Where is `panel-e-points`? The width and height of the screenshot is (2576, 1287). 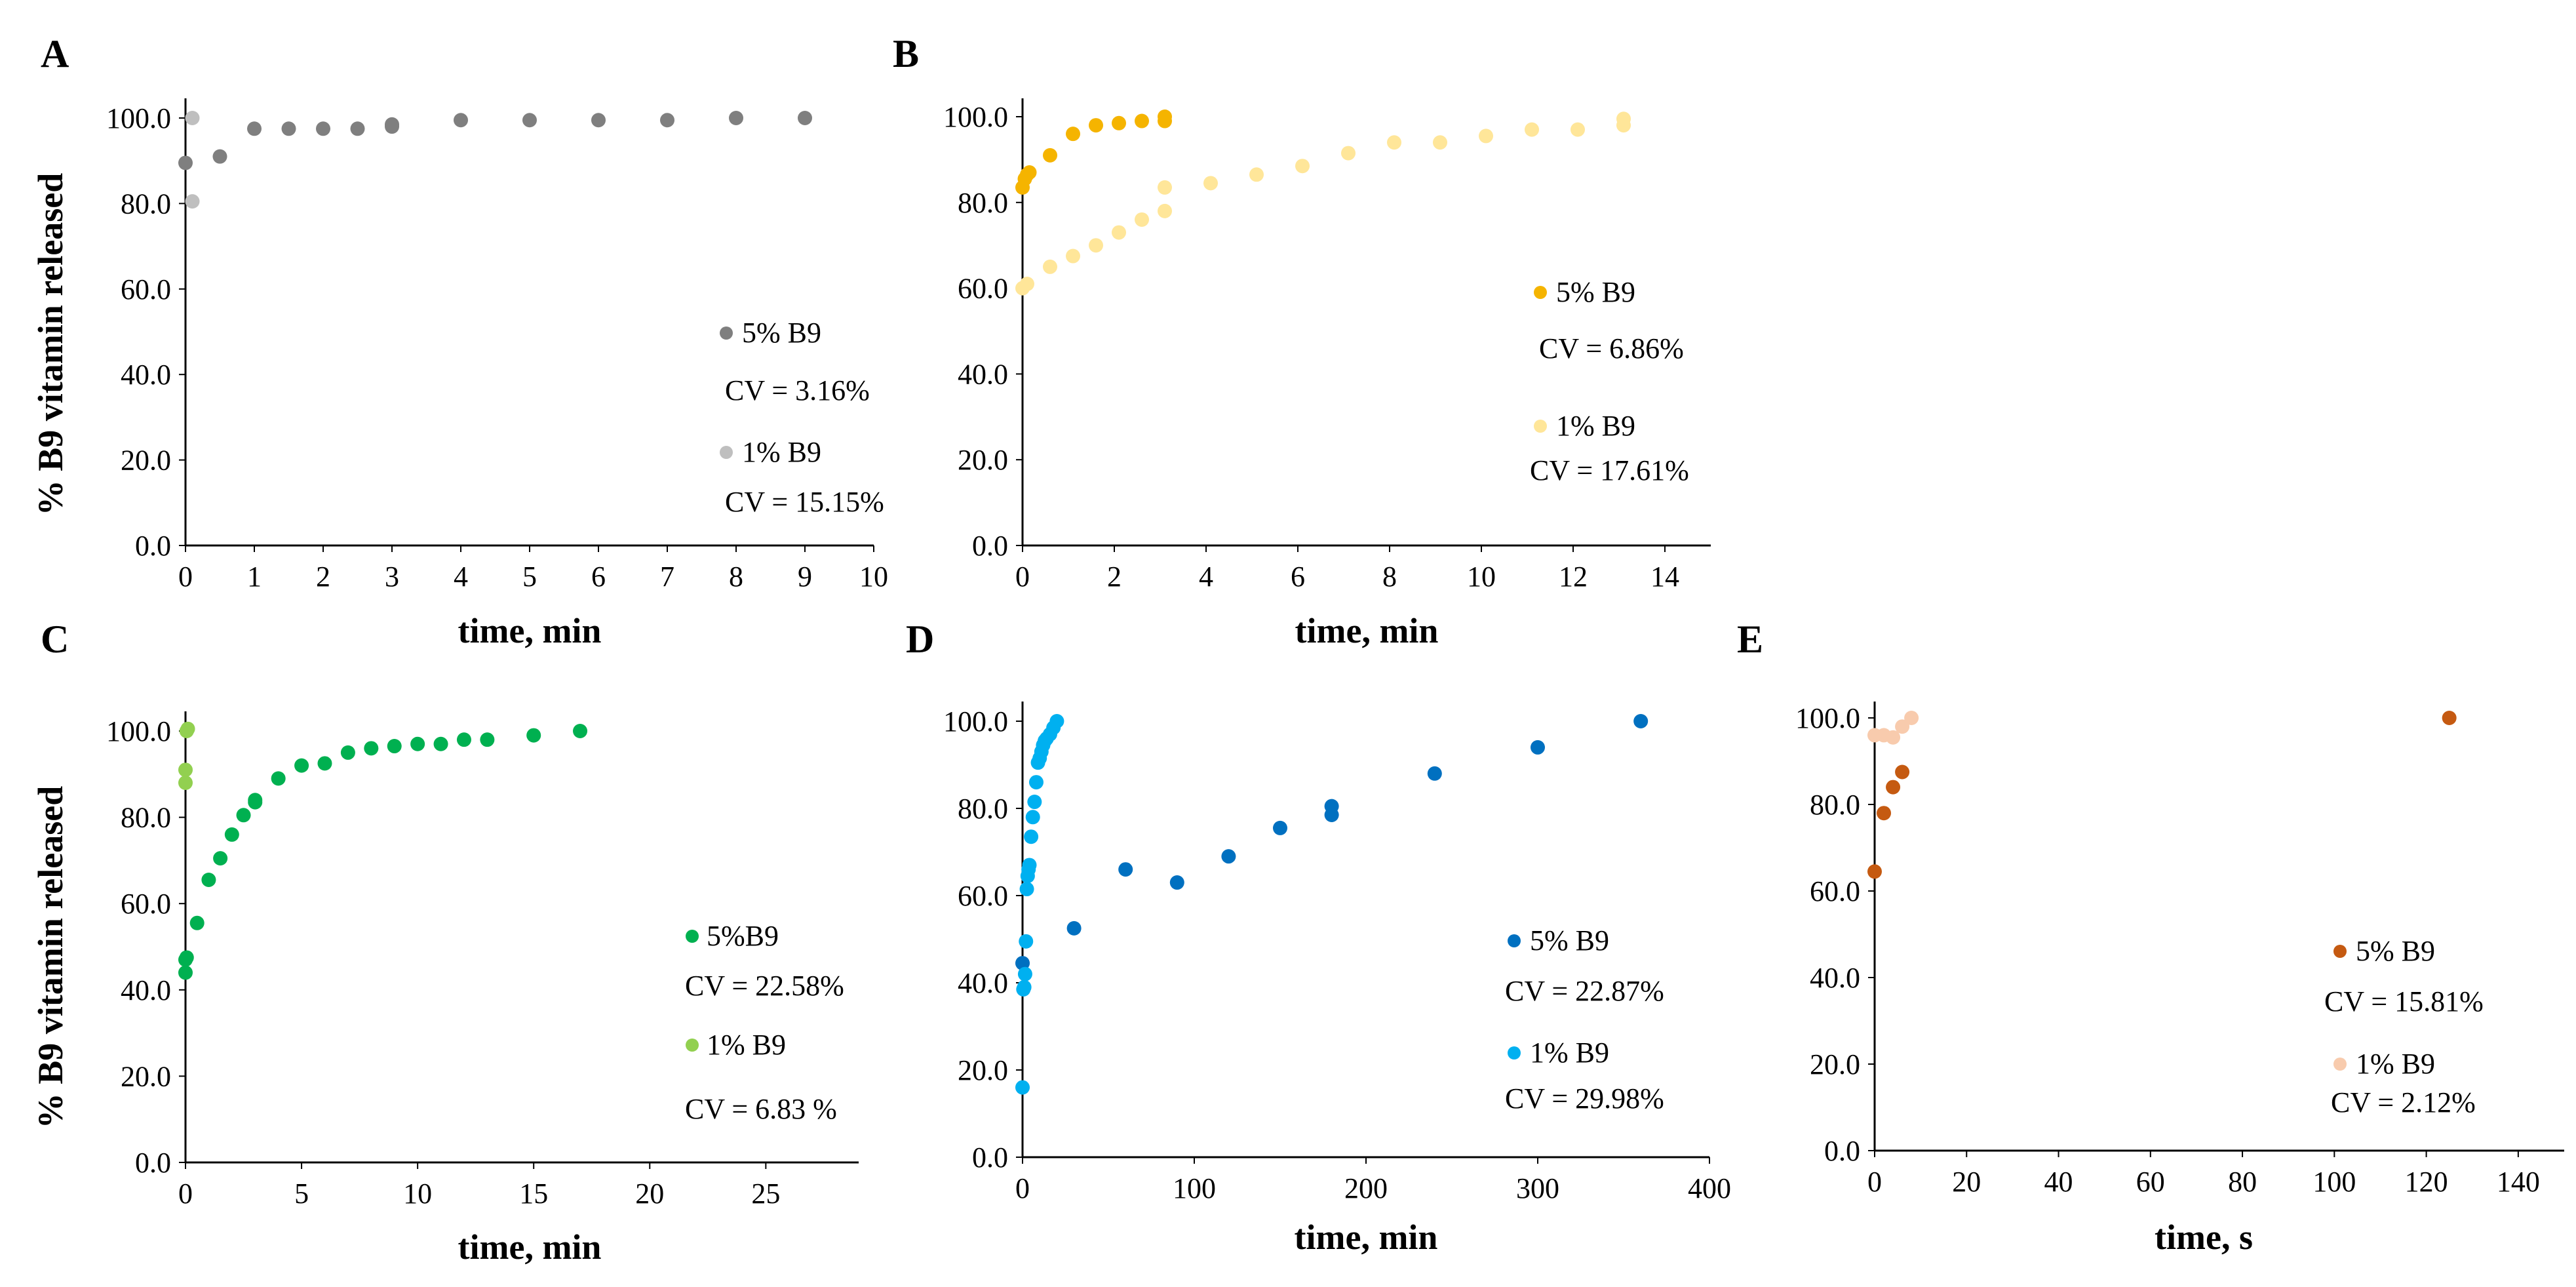 panel-e-points is located at coordinates (2162, 795).